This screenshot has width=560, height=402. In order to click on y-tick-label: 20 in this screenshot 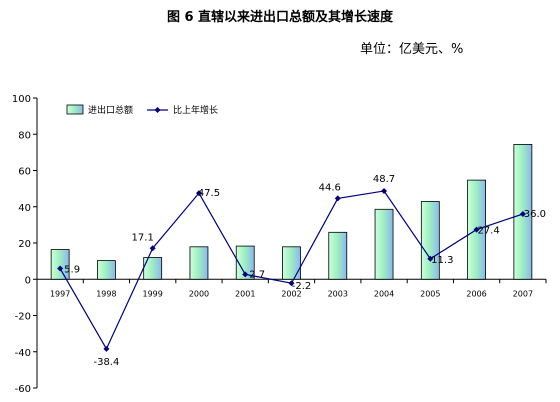, I will do `click(24, 244)`.